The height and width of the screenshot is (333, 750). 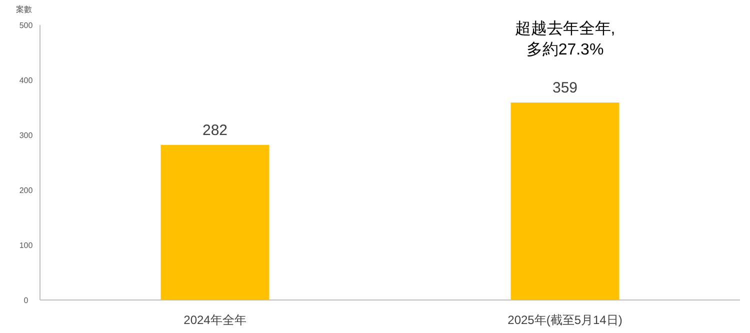 What do you see at coordinates (26, 245) in the screenshot?
I see `y-tick-label: 100` at bounding box center [26, 245].